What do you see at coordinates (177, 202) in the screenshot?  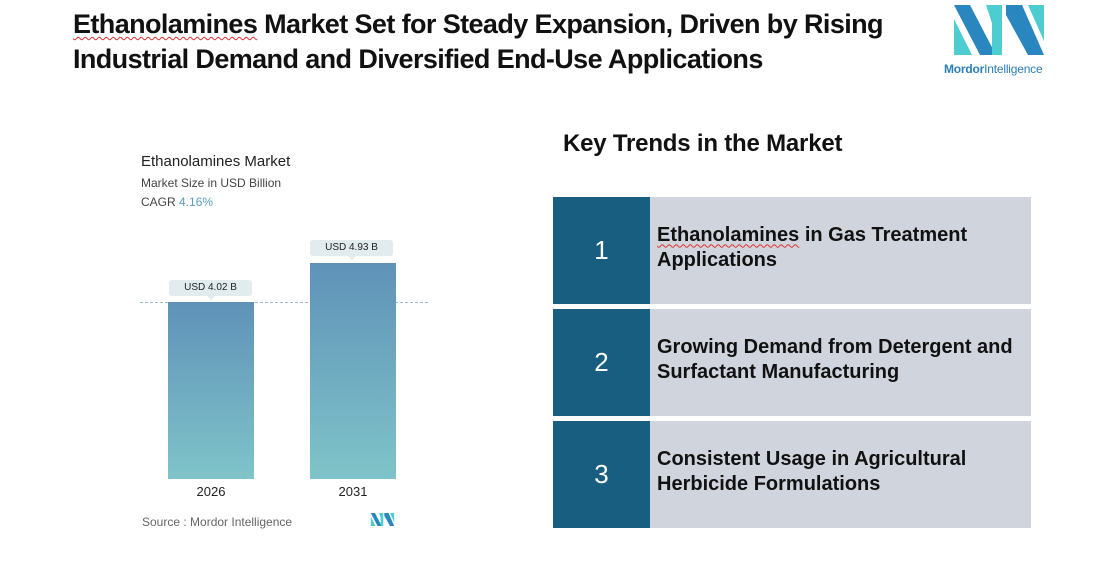 I see `chart-cagr: CAGR 4.16%` at bounding box center [177, 202].